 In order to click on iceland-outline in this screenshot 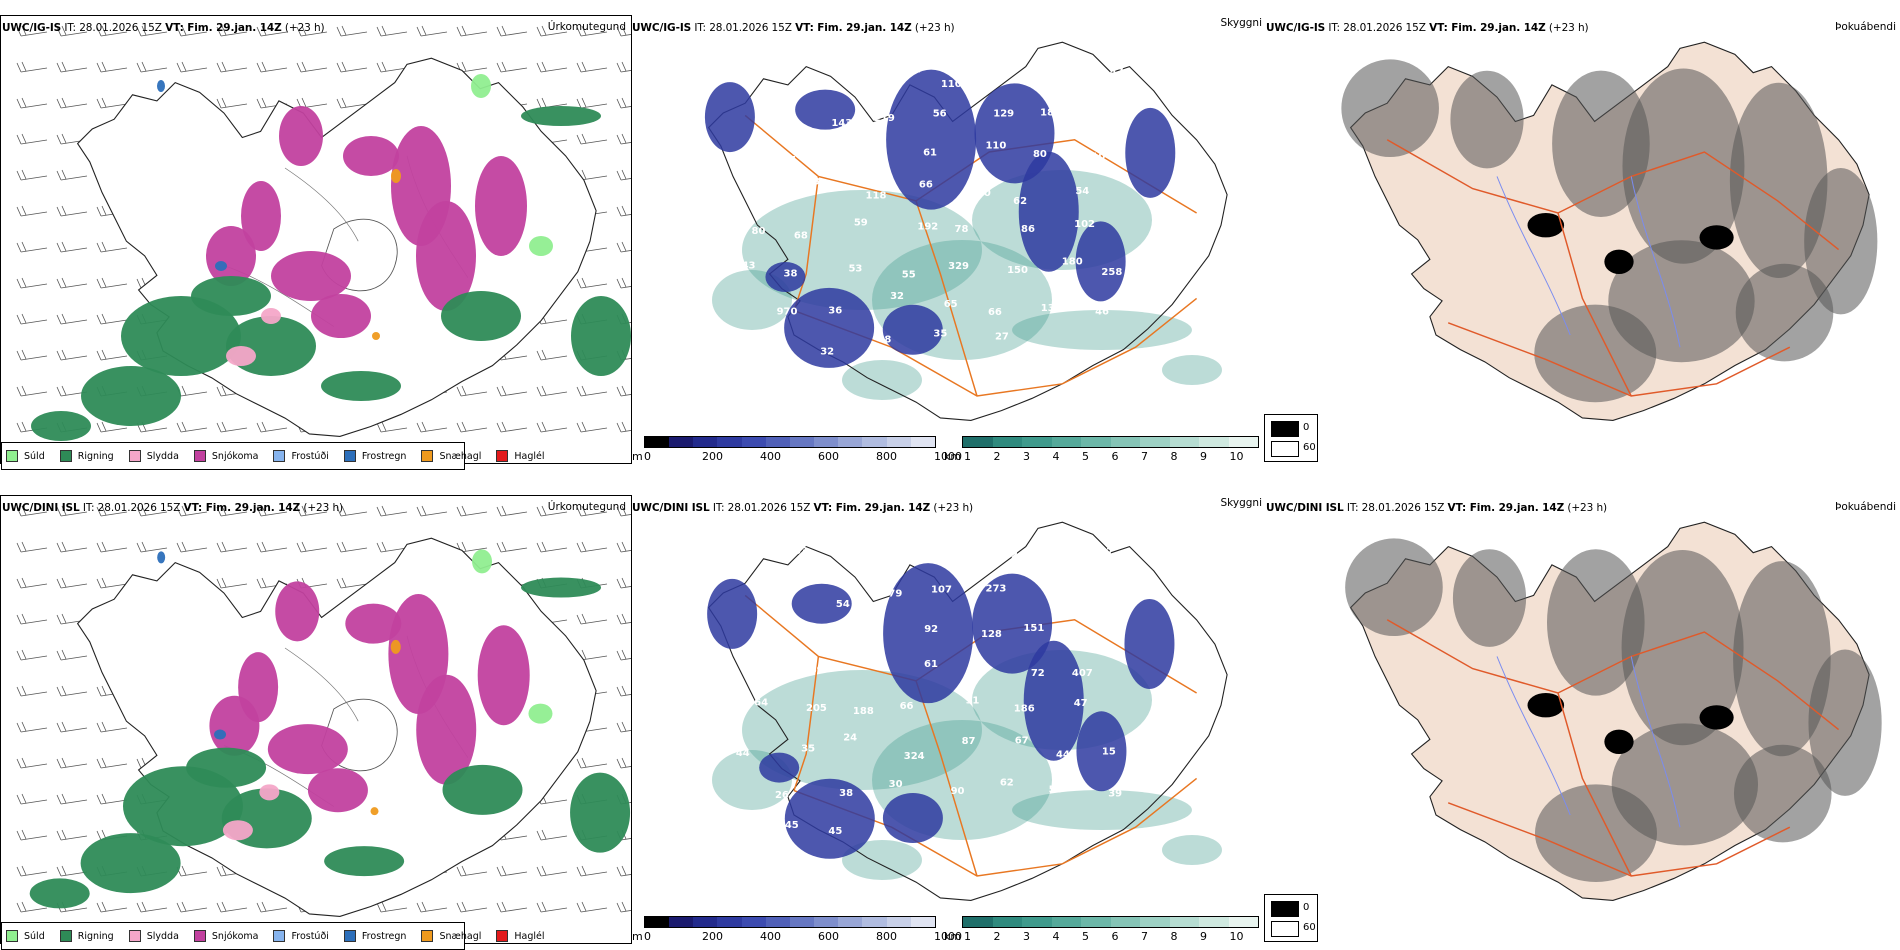, I will do `click(1613, 711)`.